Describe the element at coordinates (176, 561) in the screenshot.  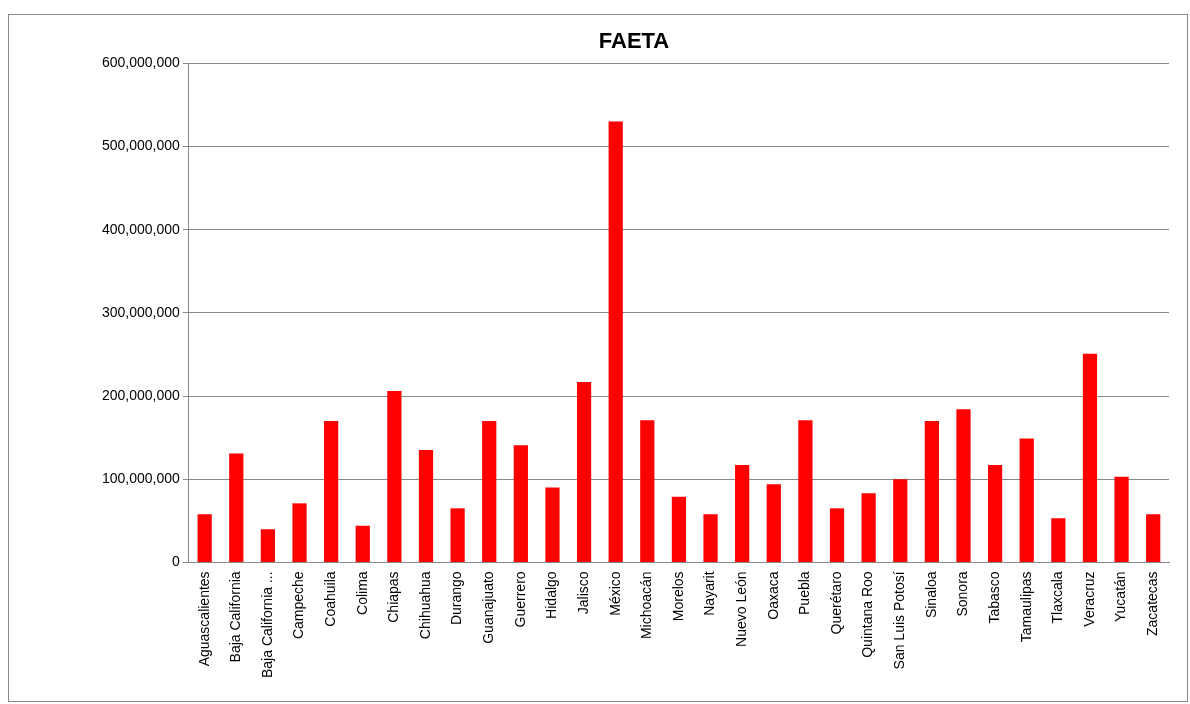
I see `y-tick-label: 0` at that location.